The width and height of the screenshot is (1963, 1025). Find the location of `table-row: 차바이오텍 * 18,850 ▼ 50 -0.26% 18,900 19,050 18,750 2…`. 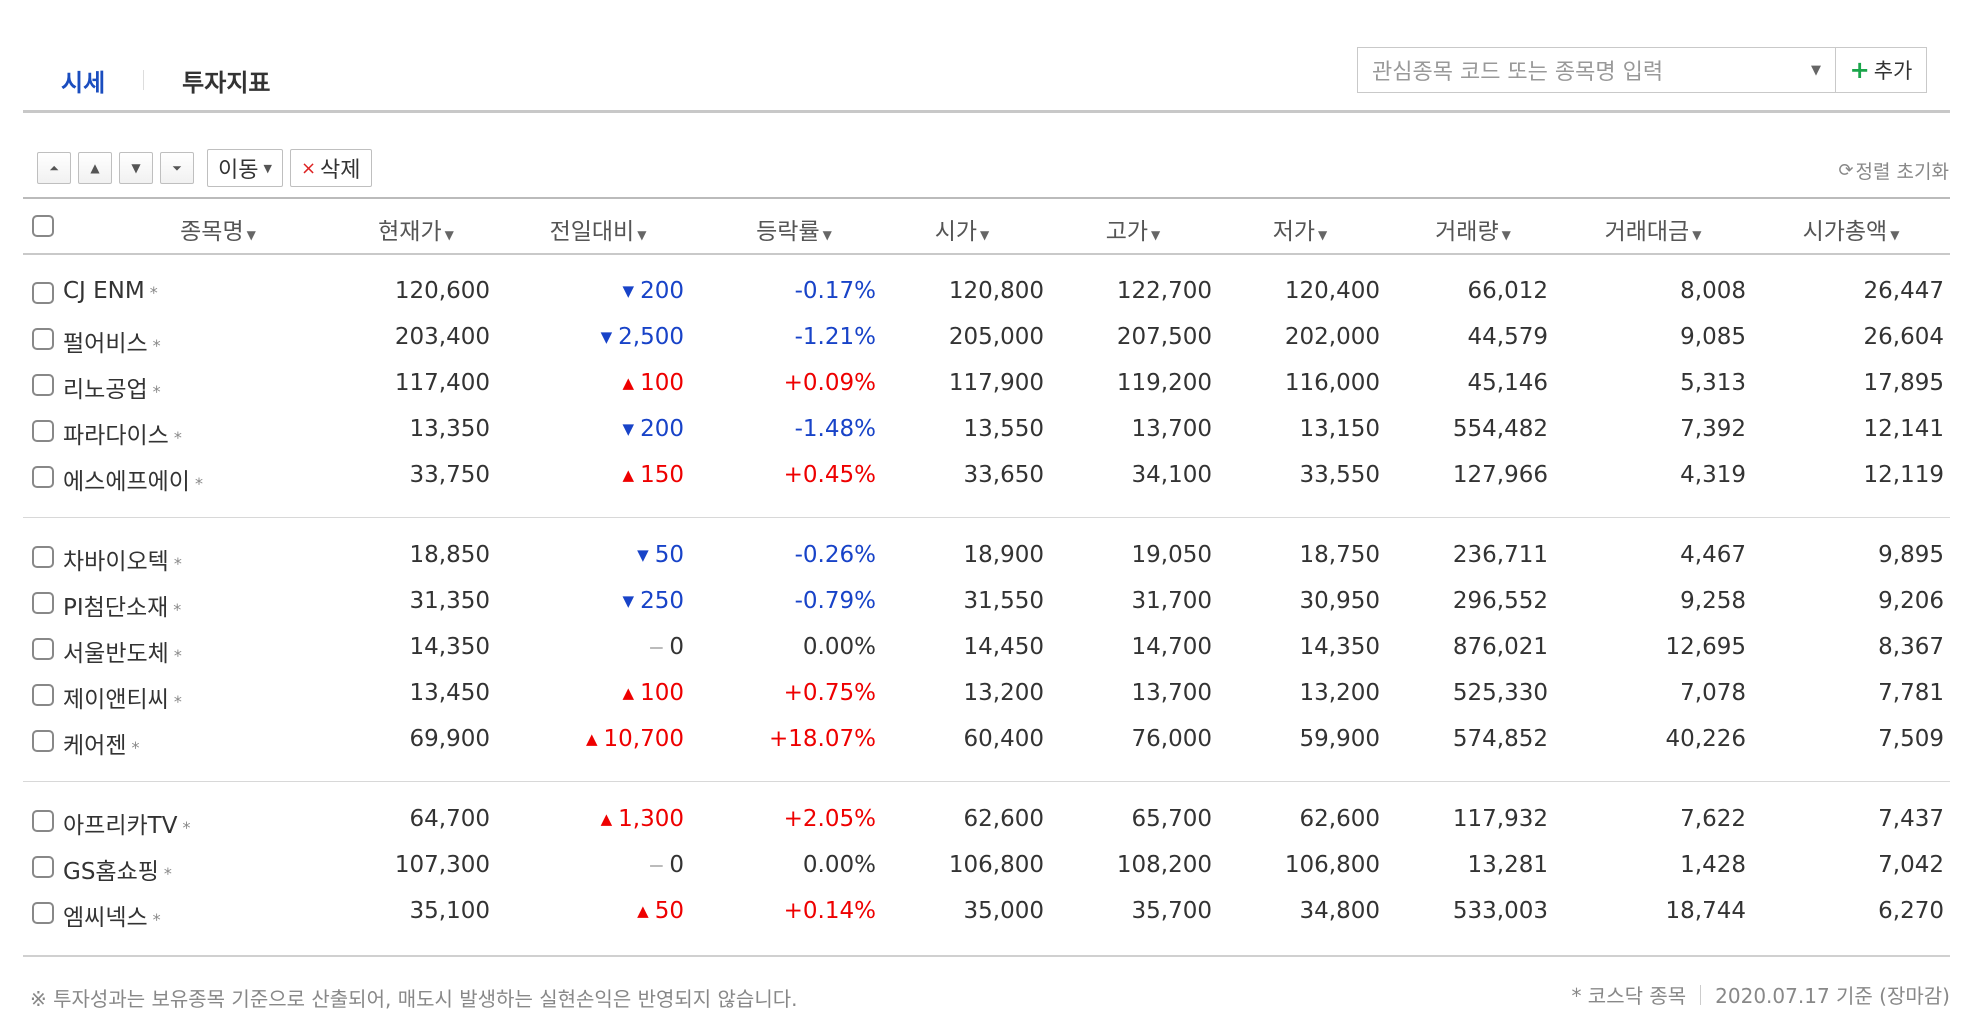

table-row: 차바이오텍 * 18,850 ▼ 50 -0.26% 18,900 19,050 18,750 2… is located at coordinates (986, 557).